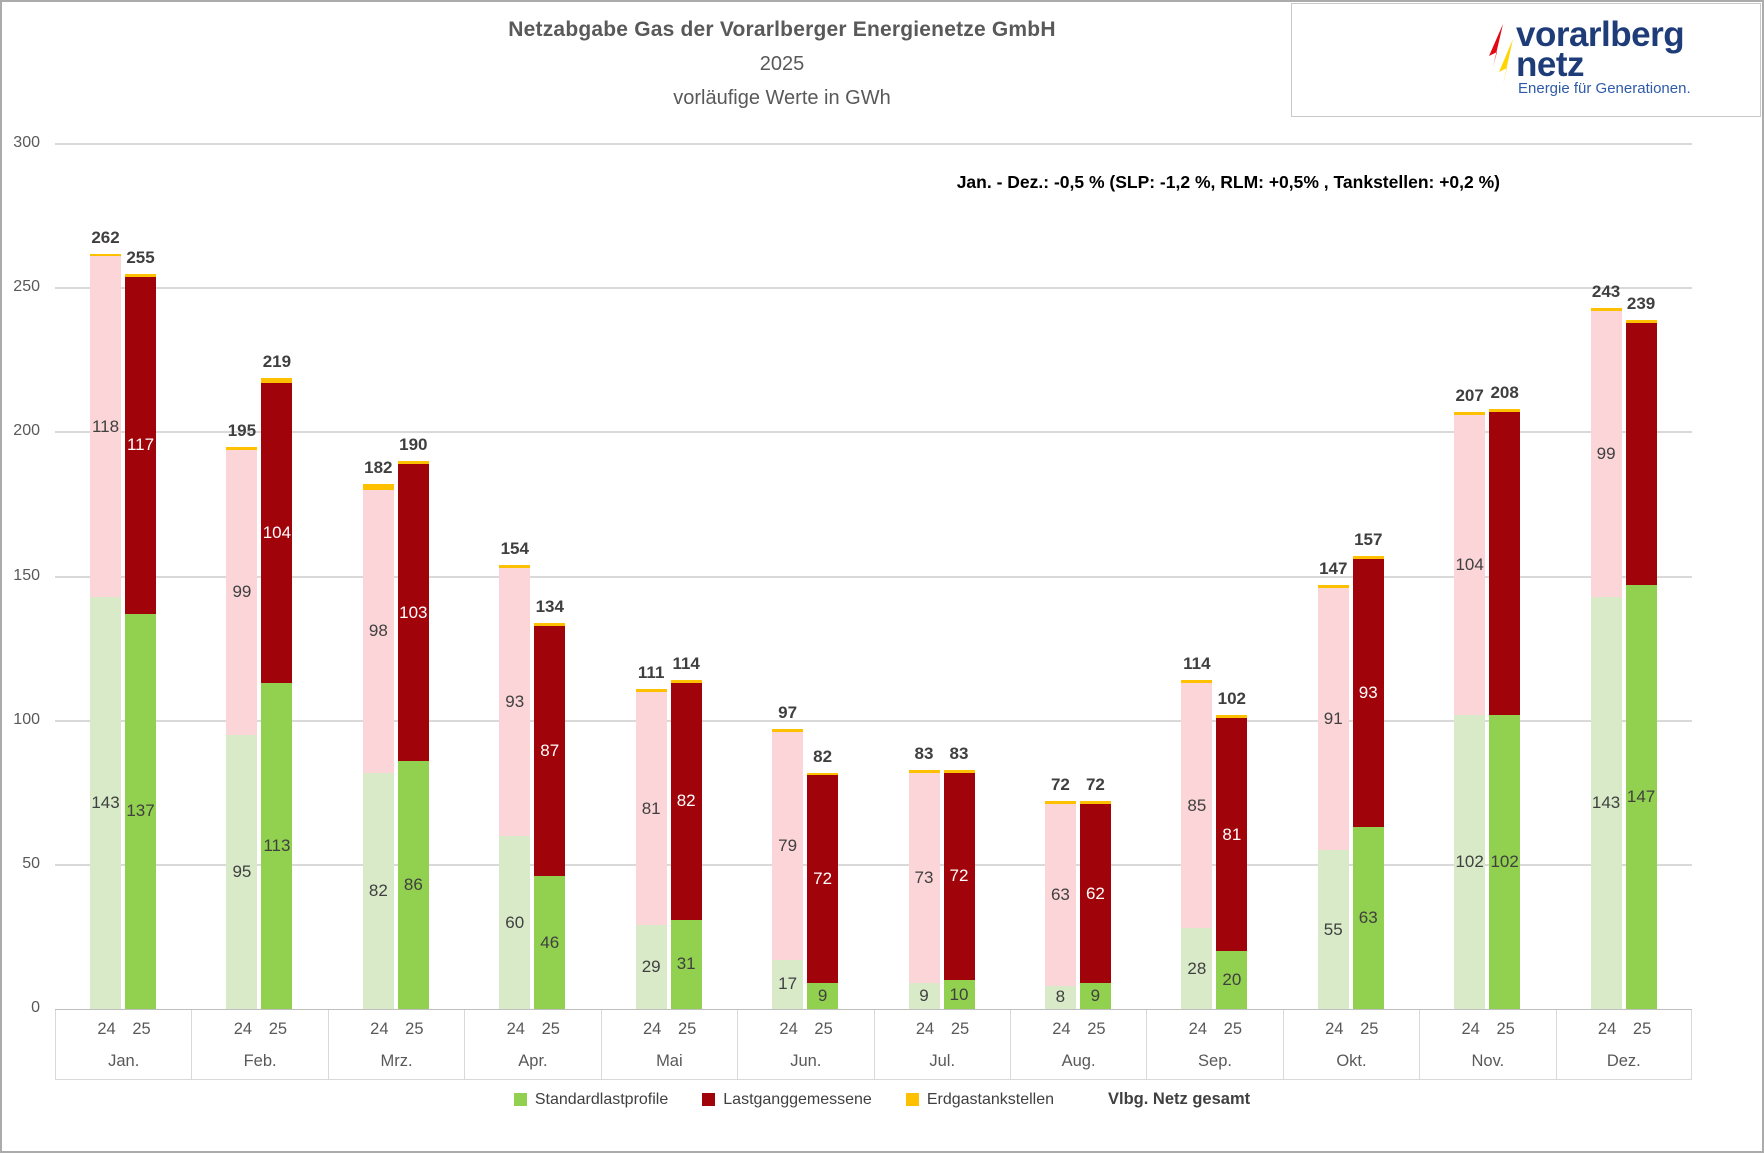 Image resolution: width=1764 pixels, height=1153 pixels. Describe the element at coordinates (686, 964) in the screenshot. I see `bar-segment-slp-Mai-y25` at that location.